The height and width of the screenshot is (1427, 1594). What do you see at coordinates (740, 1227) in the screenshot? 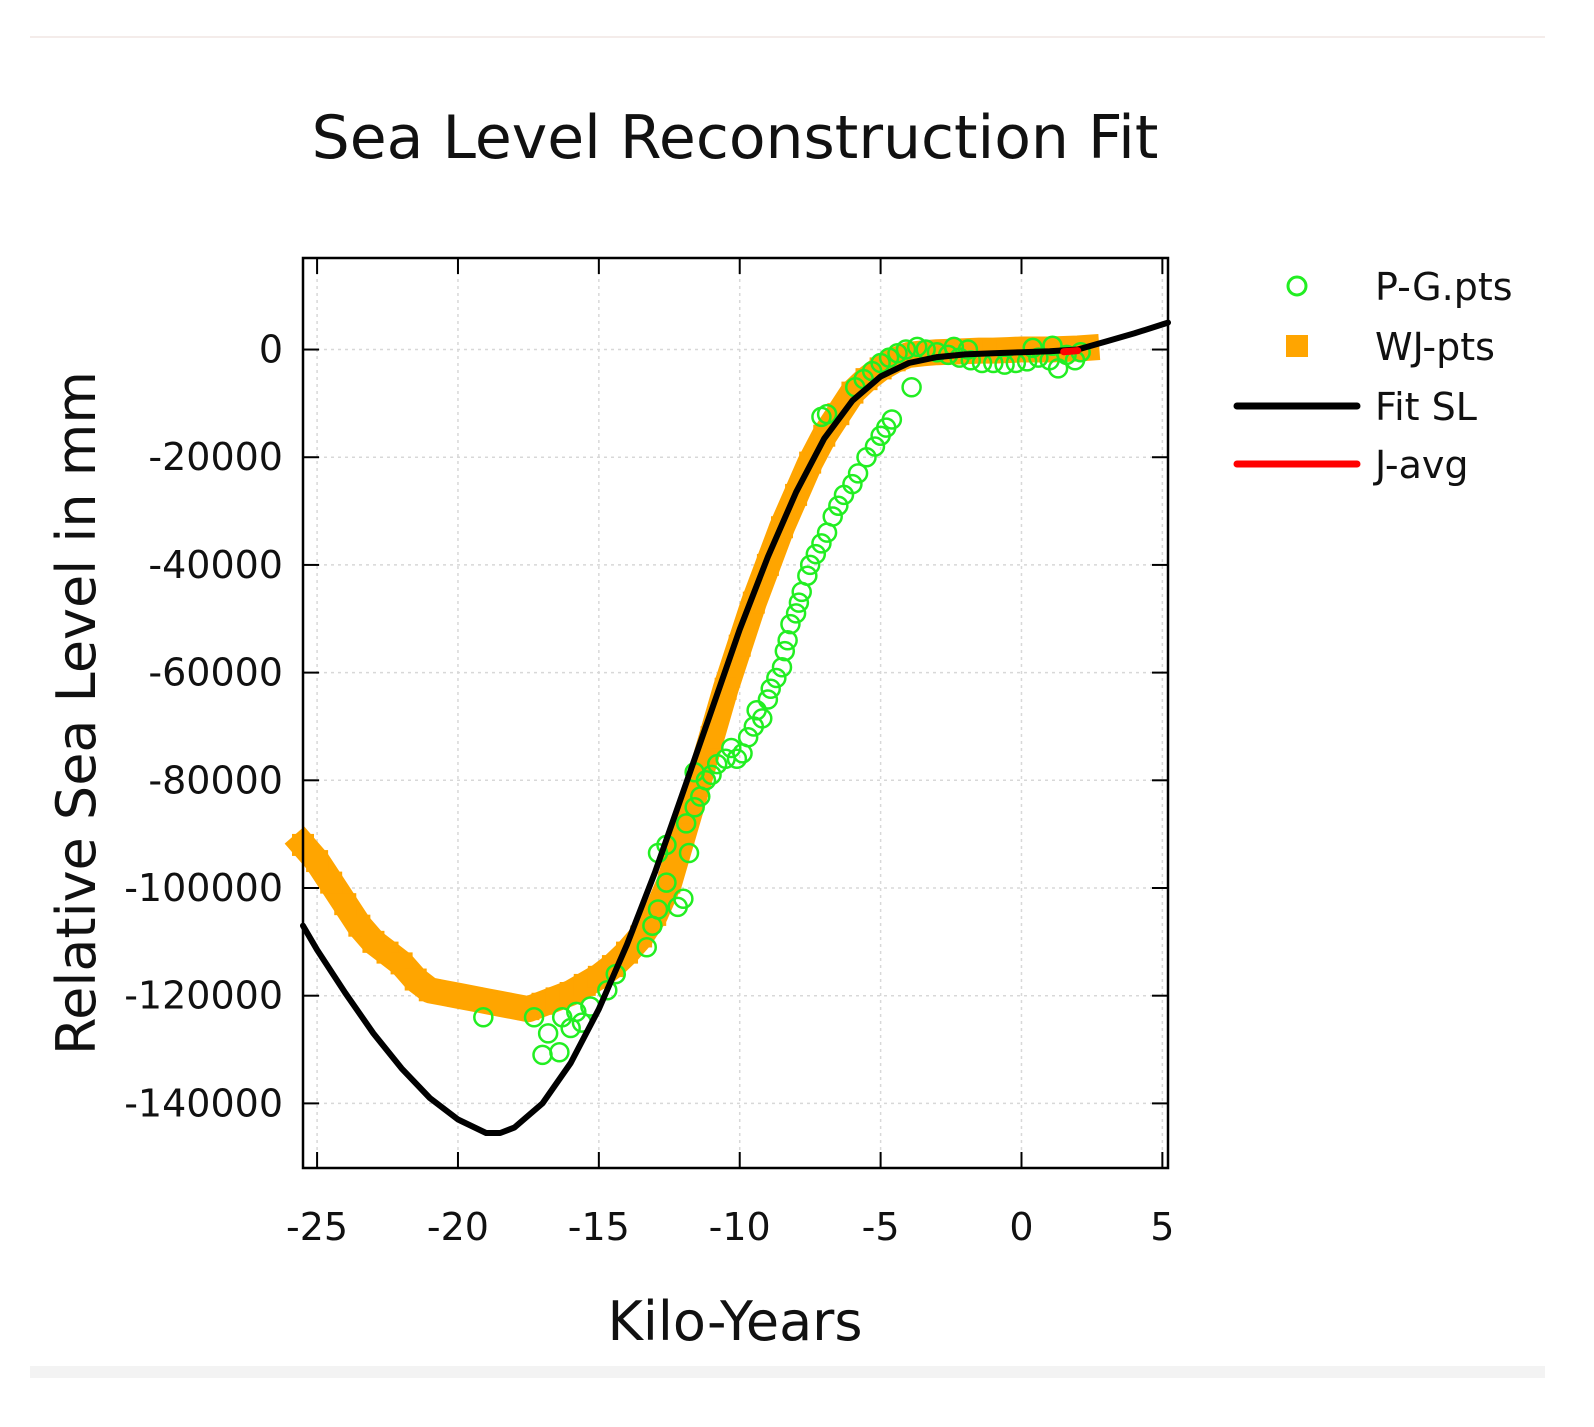
I see `x-tick-label: -10` at bounding box center [740, 1227].